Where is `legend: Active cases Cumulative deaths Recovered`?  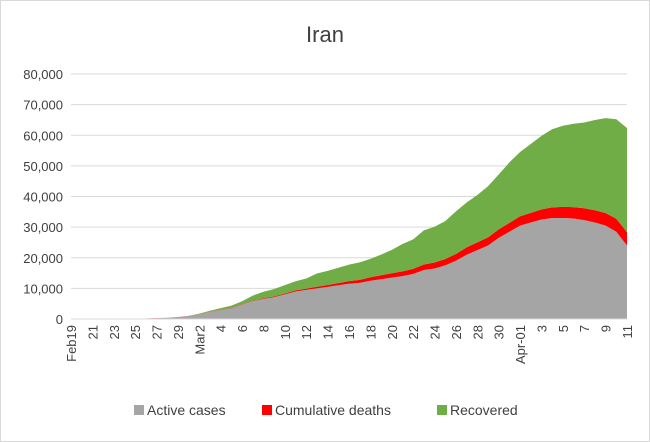 legend: Active cases Cumulative deaths Recovered is located at coordinates (326, 410).